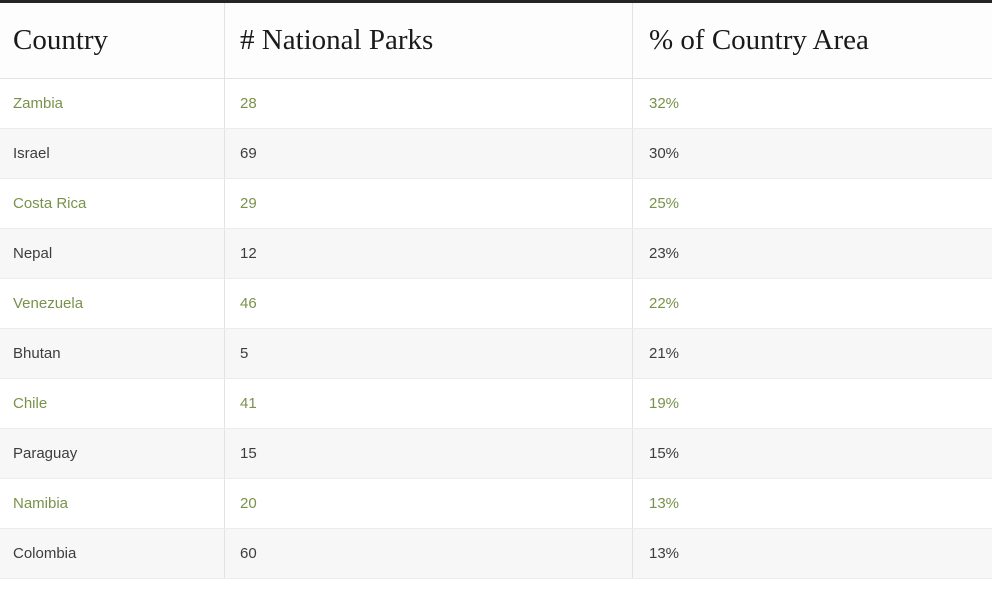 The height and width of the screenshot is (591, 992). I want to click on area-cell: 15%, so click(664, 453).